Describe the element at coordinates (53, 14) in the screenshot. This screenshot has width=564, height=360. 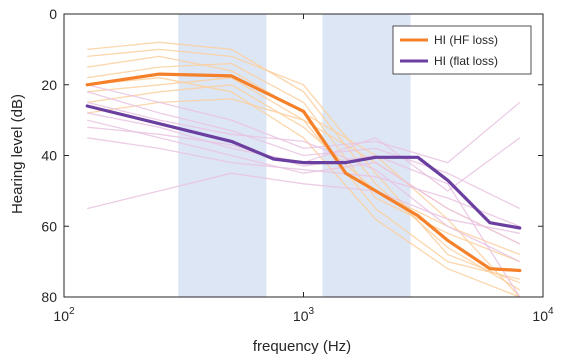
I see `y-tick-label: 0` at that location.